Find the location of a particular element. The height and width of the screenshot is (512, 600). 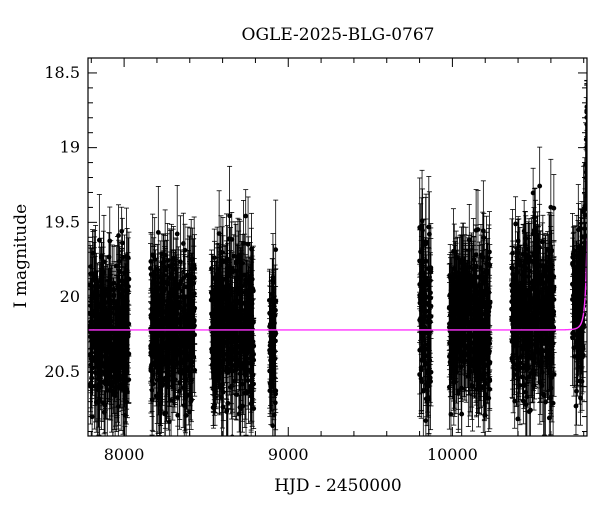

x-tick-label: 10000 is located at coordinates (452, 454).